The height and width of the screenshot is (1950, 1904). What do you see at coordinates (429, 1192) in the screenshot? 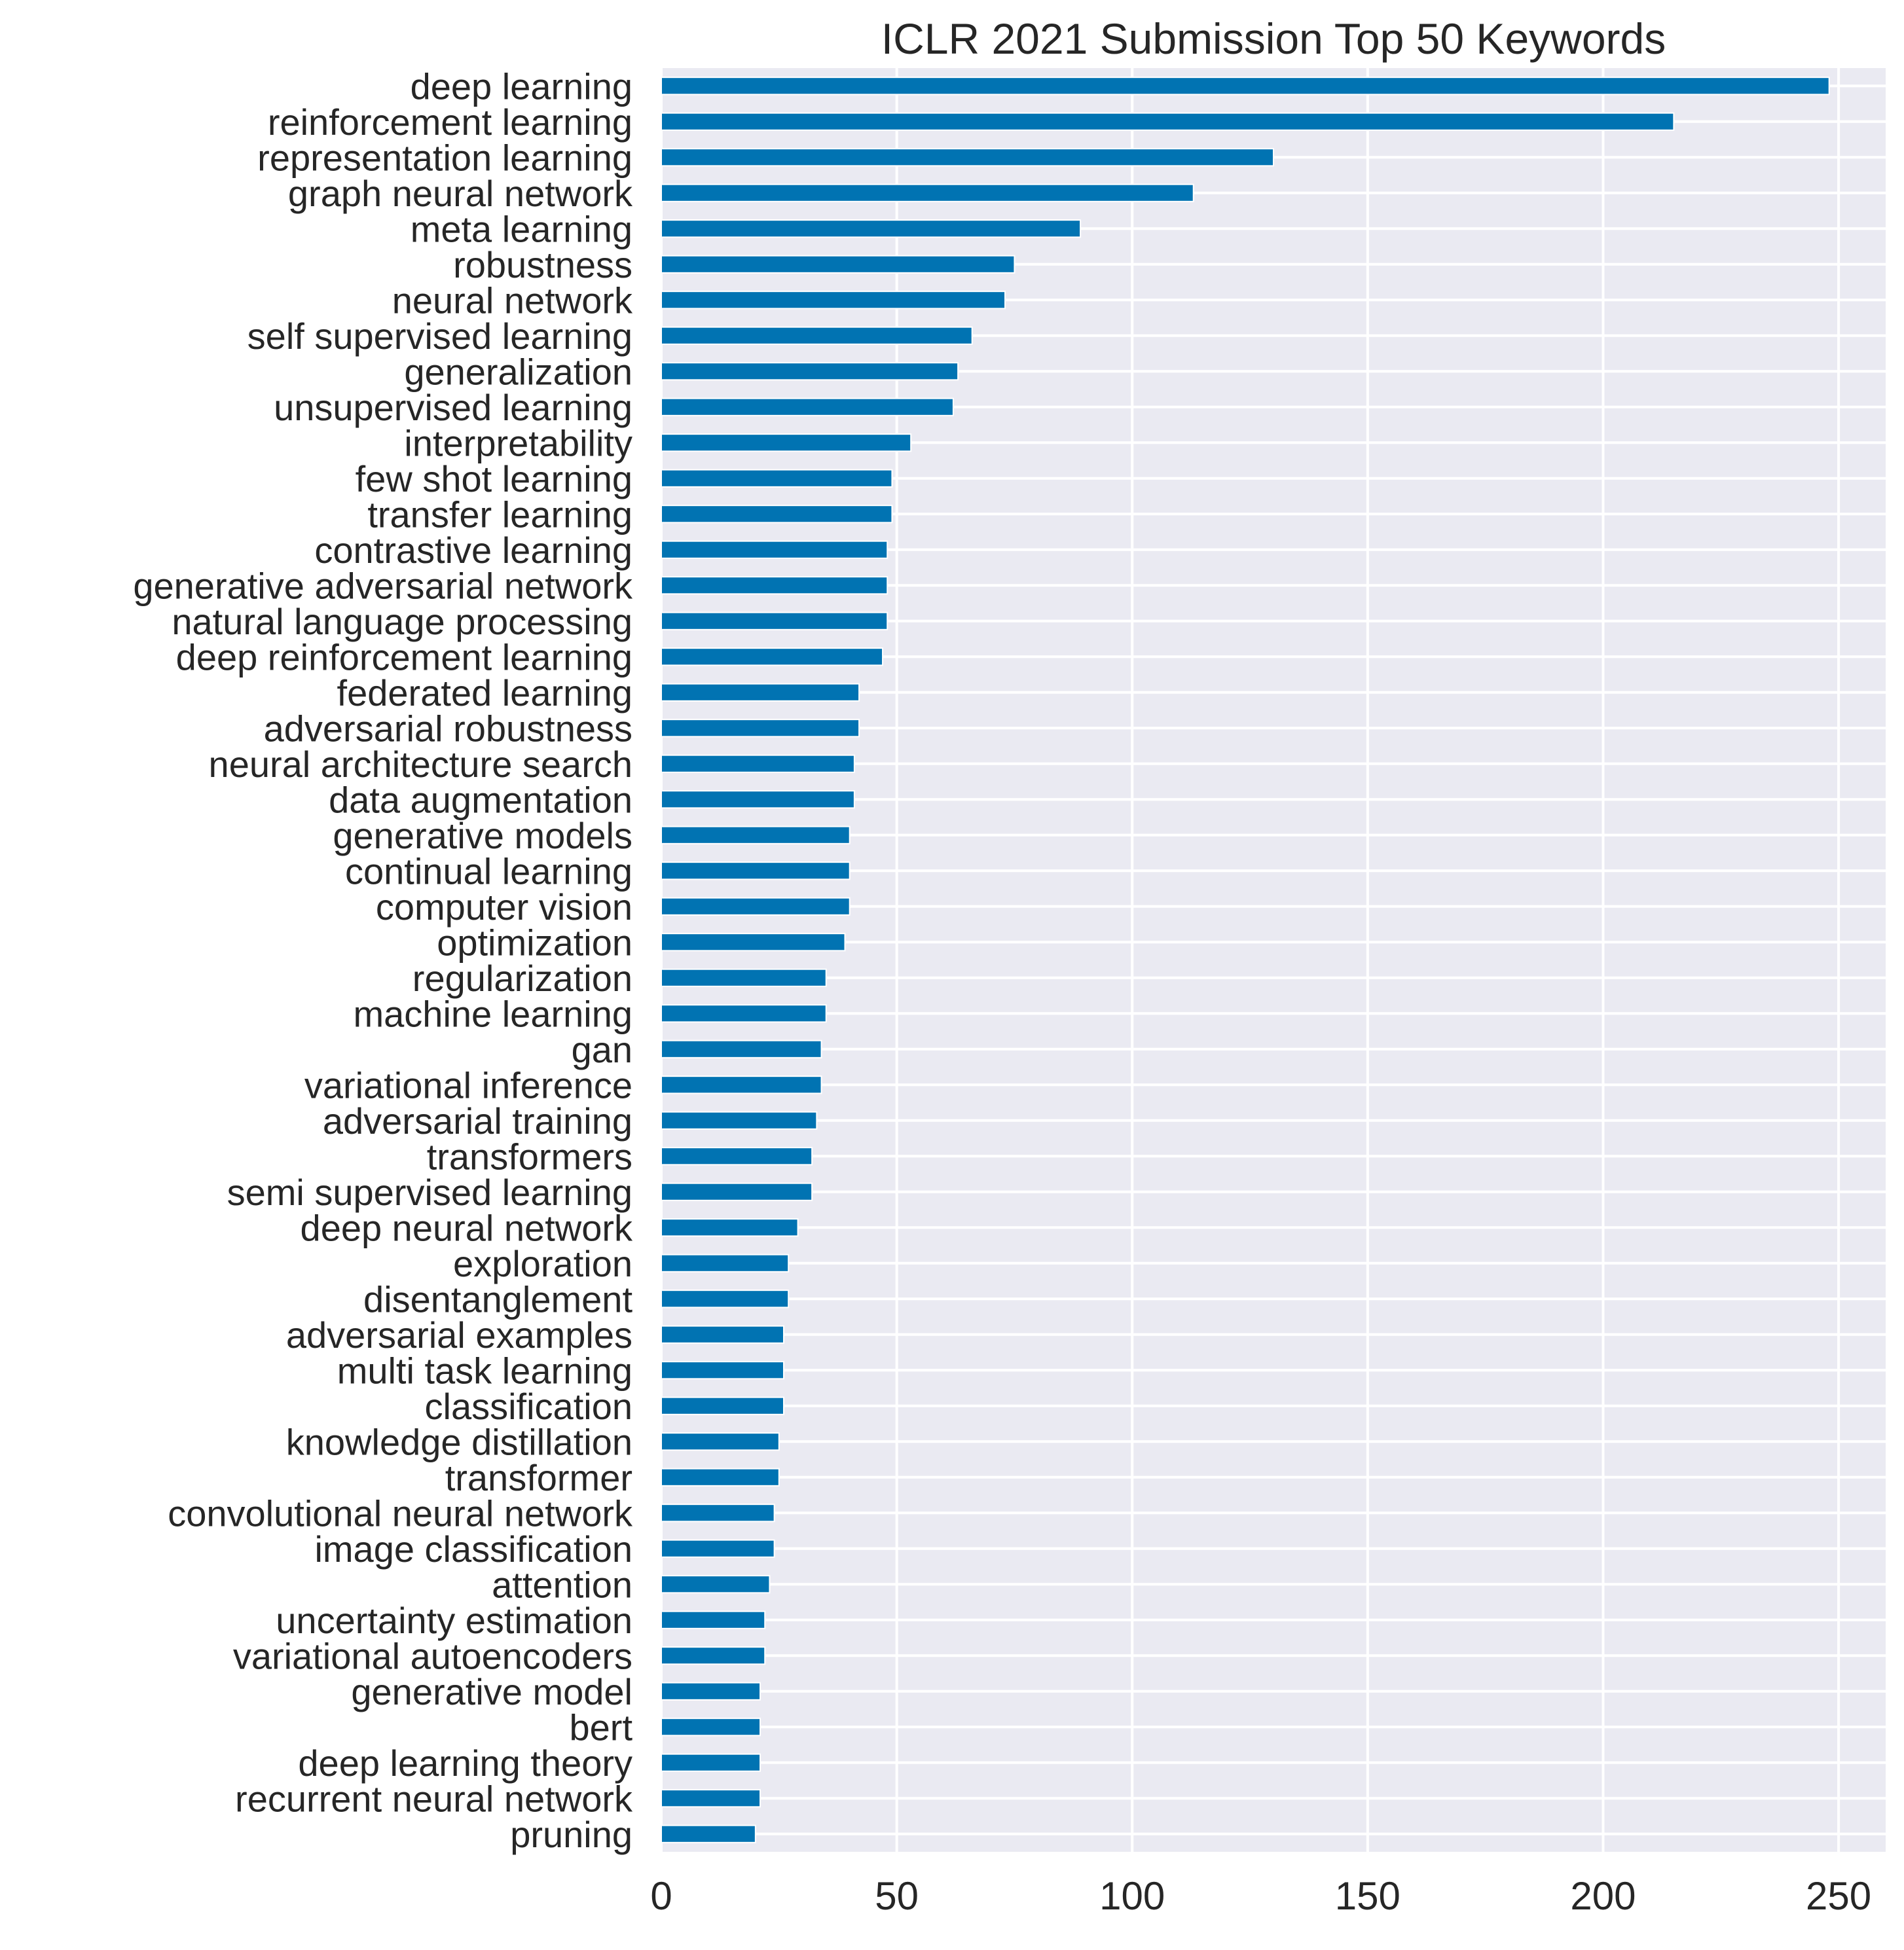
I see `category-label: semi supervised learning` at bounding box center [429, 1192].